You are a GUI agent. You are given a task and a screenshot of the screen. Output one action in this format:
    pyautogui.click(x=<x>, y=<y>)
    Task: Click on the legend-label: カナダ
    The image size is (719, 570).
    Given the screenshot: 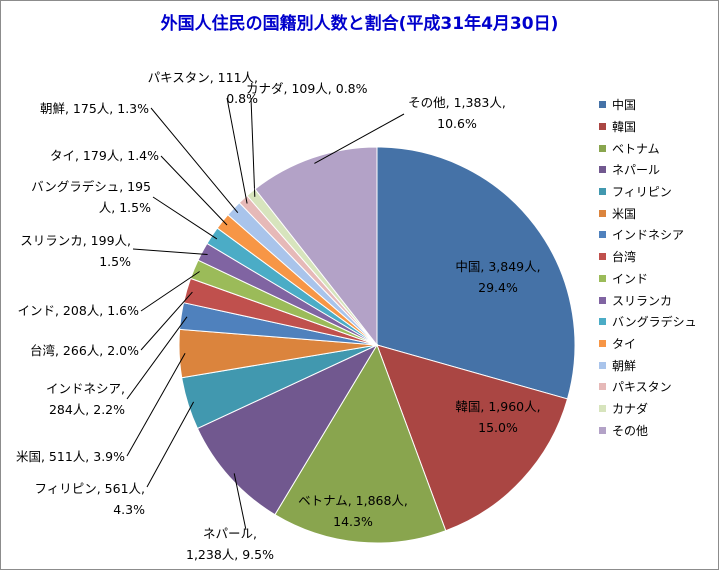 What is the action you would take?
    pyautogui.click(x=630, y=408)
    